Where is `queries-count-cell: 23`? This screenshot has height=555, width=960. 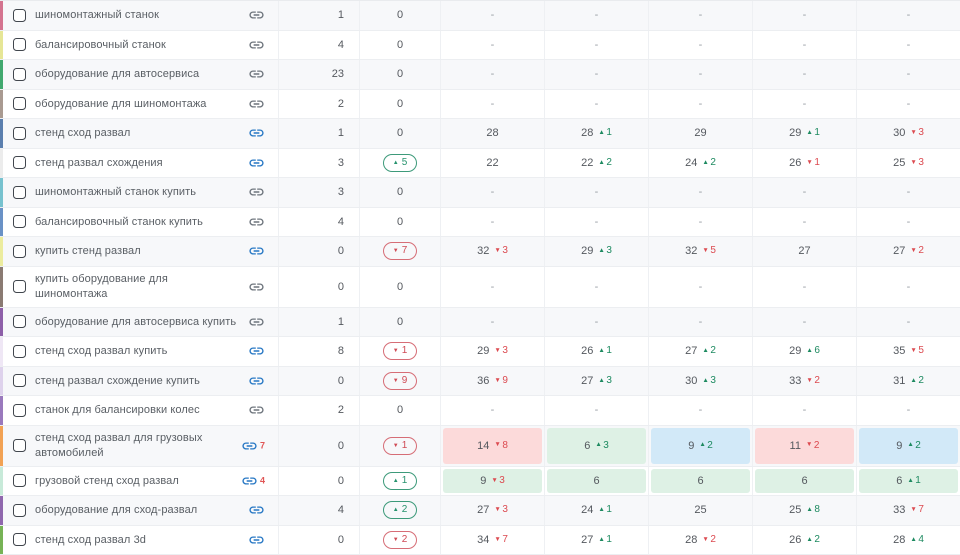 queries-count-cell: 23 is located at coordinates (318, 74).